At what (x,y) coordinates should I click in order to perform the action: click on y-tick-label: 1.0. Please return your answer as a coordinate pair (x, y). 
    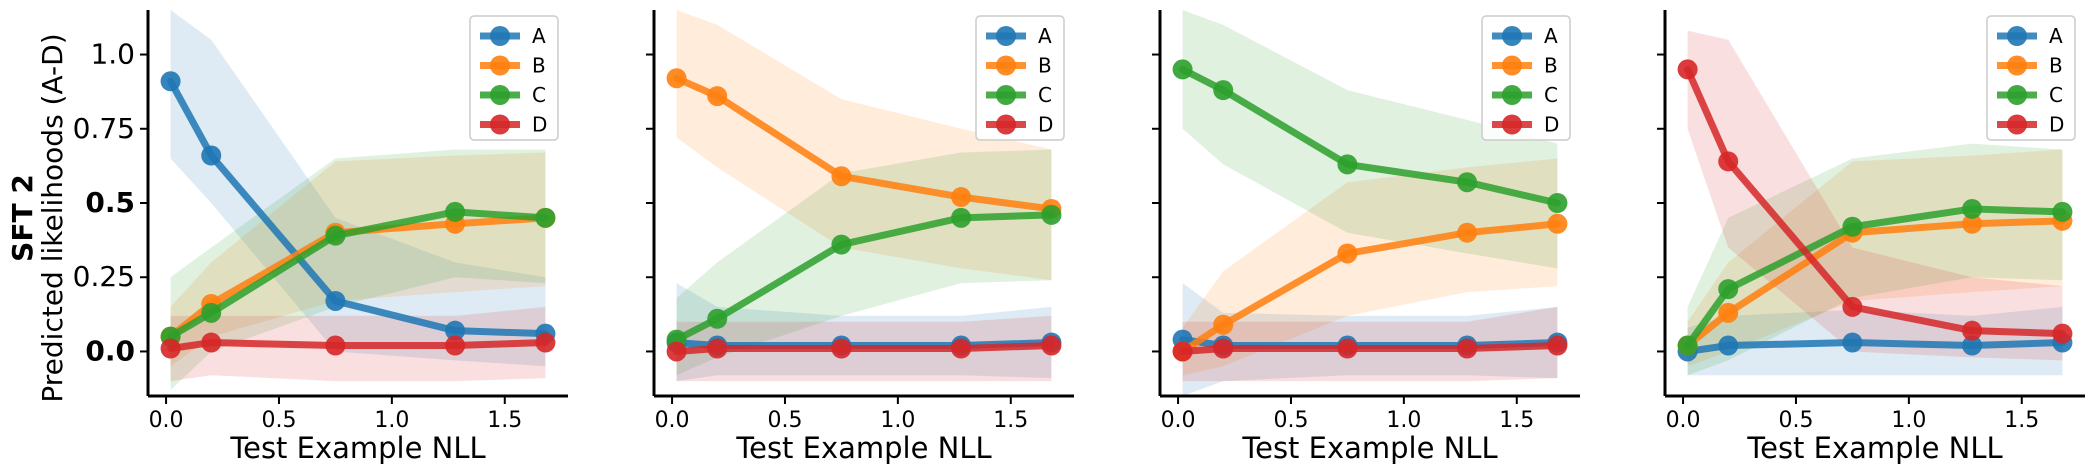
    Looking at the image, I should click on (112, 54).